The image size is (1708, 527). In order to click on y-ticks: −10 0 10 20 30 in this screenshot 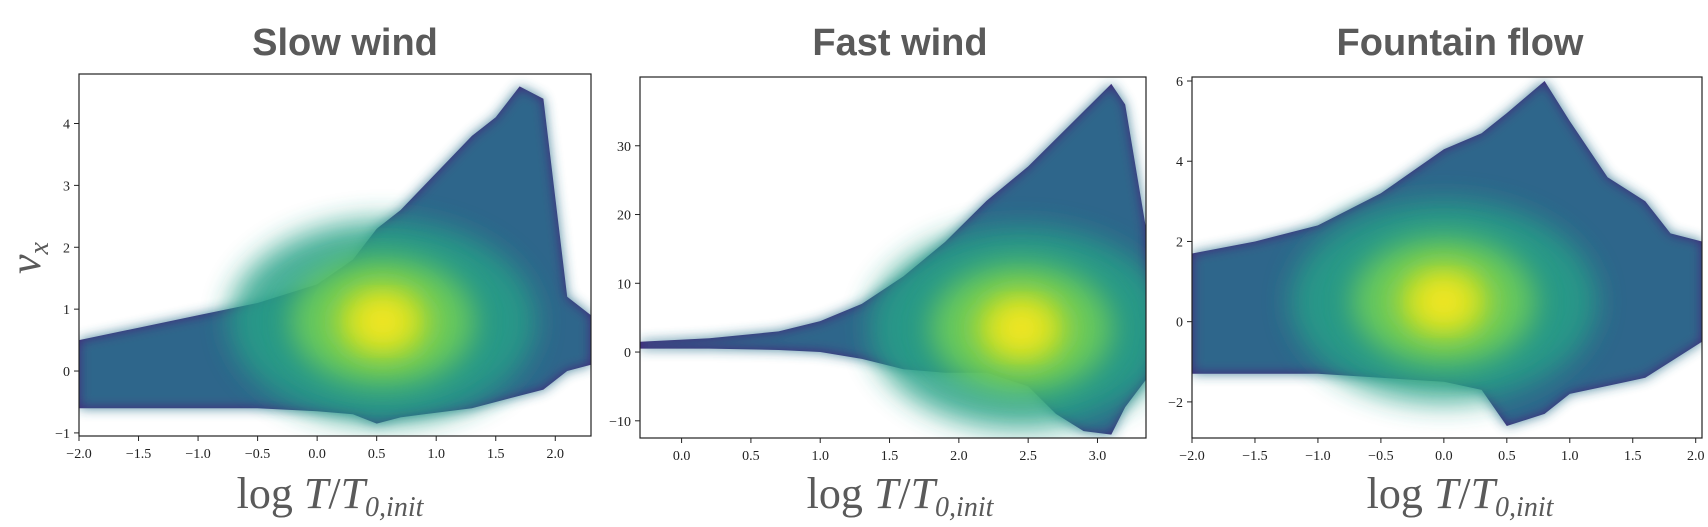, I will do `click(624, 285)`.